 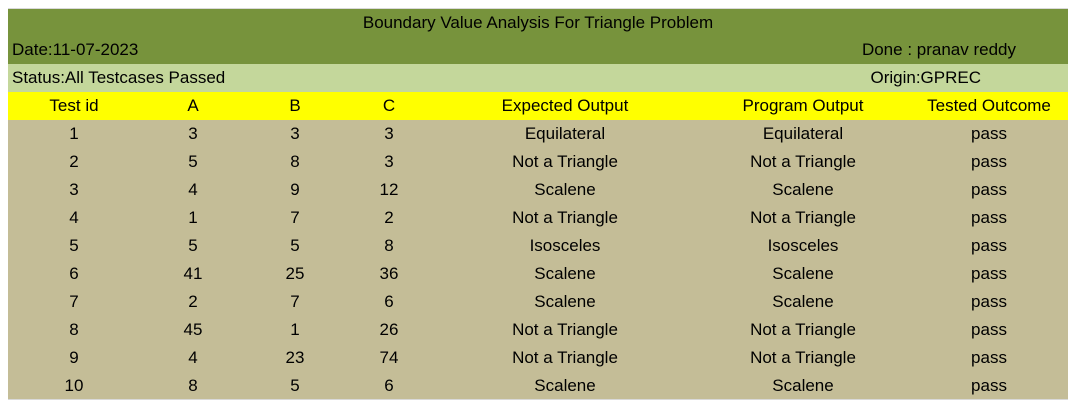 I want to click on done-by-cell: Done : pranav reddy, so click(x=938, y=49).